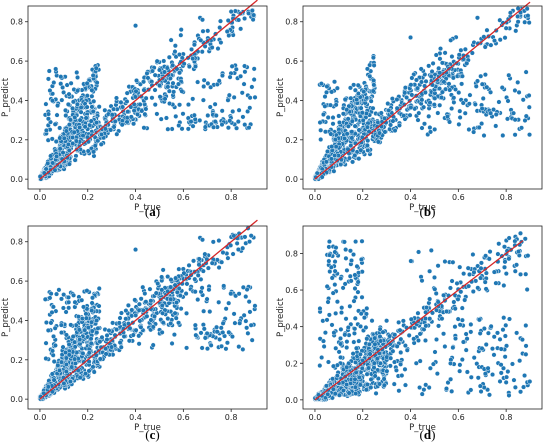 The image size is (550, 446). Describe the element at coordinates (16, 242) in the screenshot. I see `y-tick-label: 0.8` at that location.